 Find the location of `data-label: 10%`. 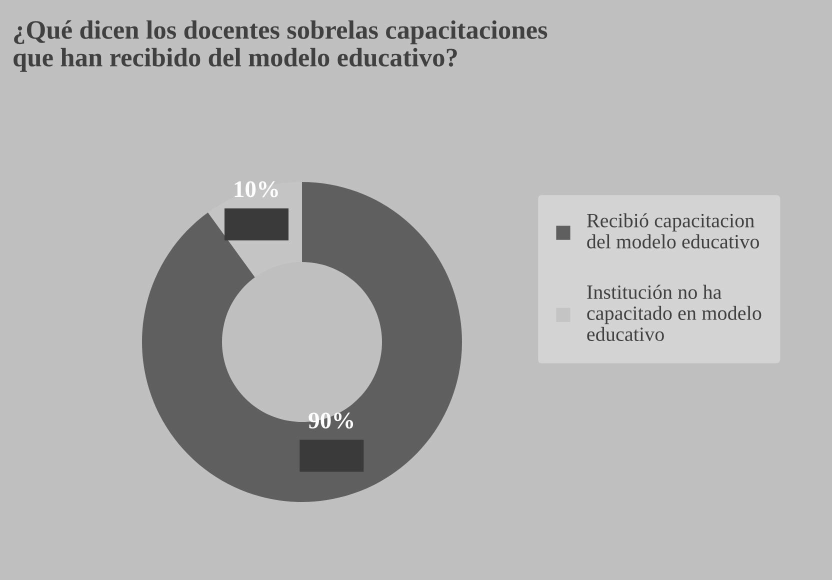

data-label: 10% is located at coordinates (256, 189).